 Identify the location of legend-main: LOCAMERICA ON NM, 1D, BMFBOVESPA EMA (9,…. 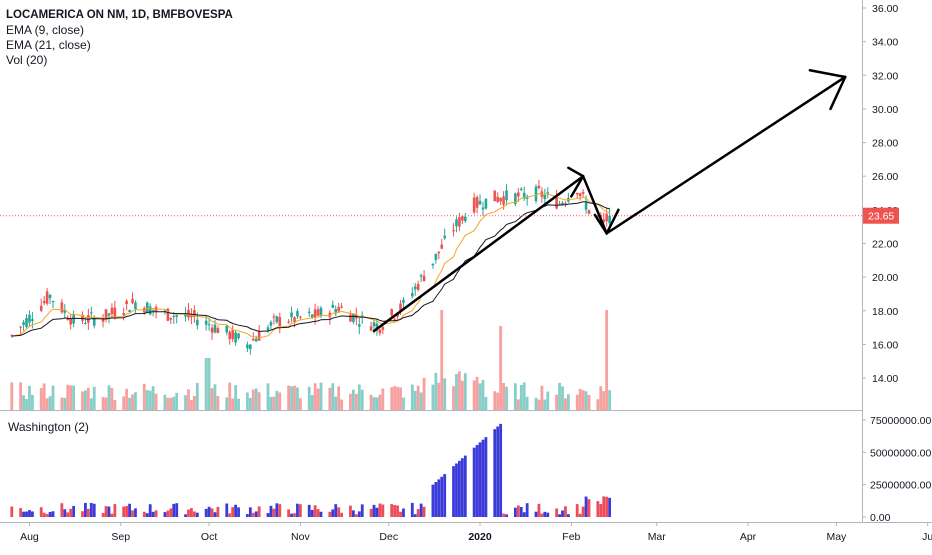
(119, 38).